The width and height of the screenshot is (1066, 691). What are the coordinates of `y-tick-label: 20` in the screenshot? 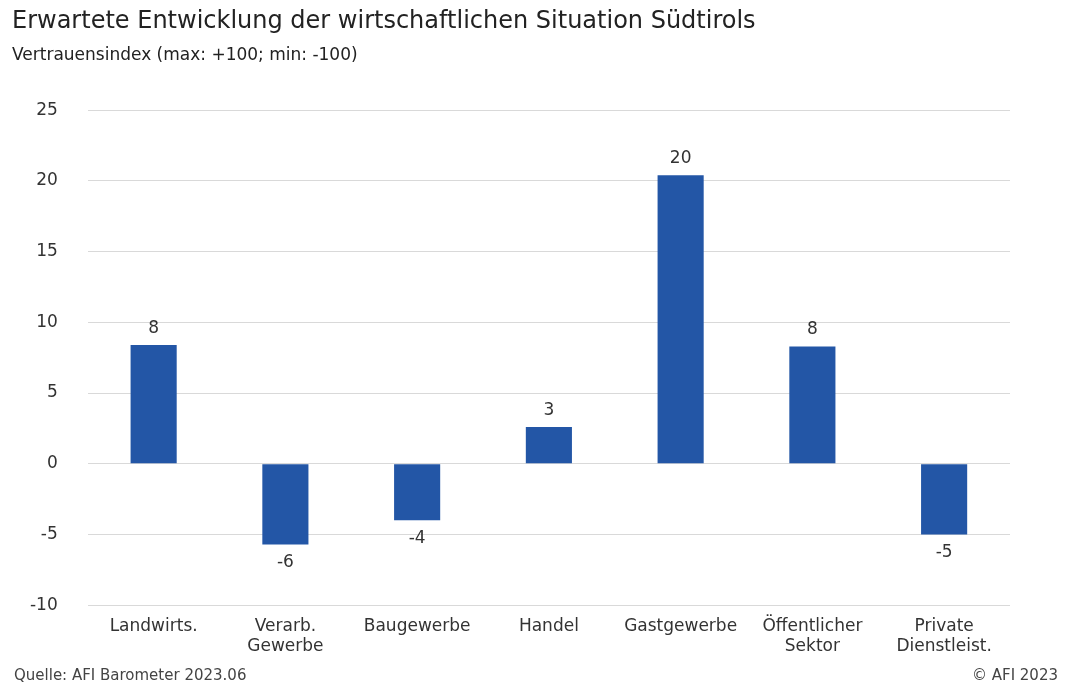 It's located at (47, 179).